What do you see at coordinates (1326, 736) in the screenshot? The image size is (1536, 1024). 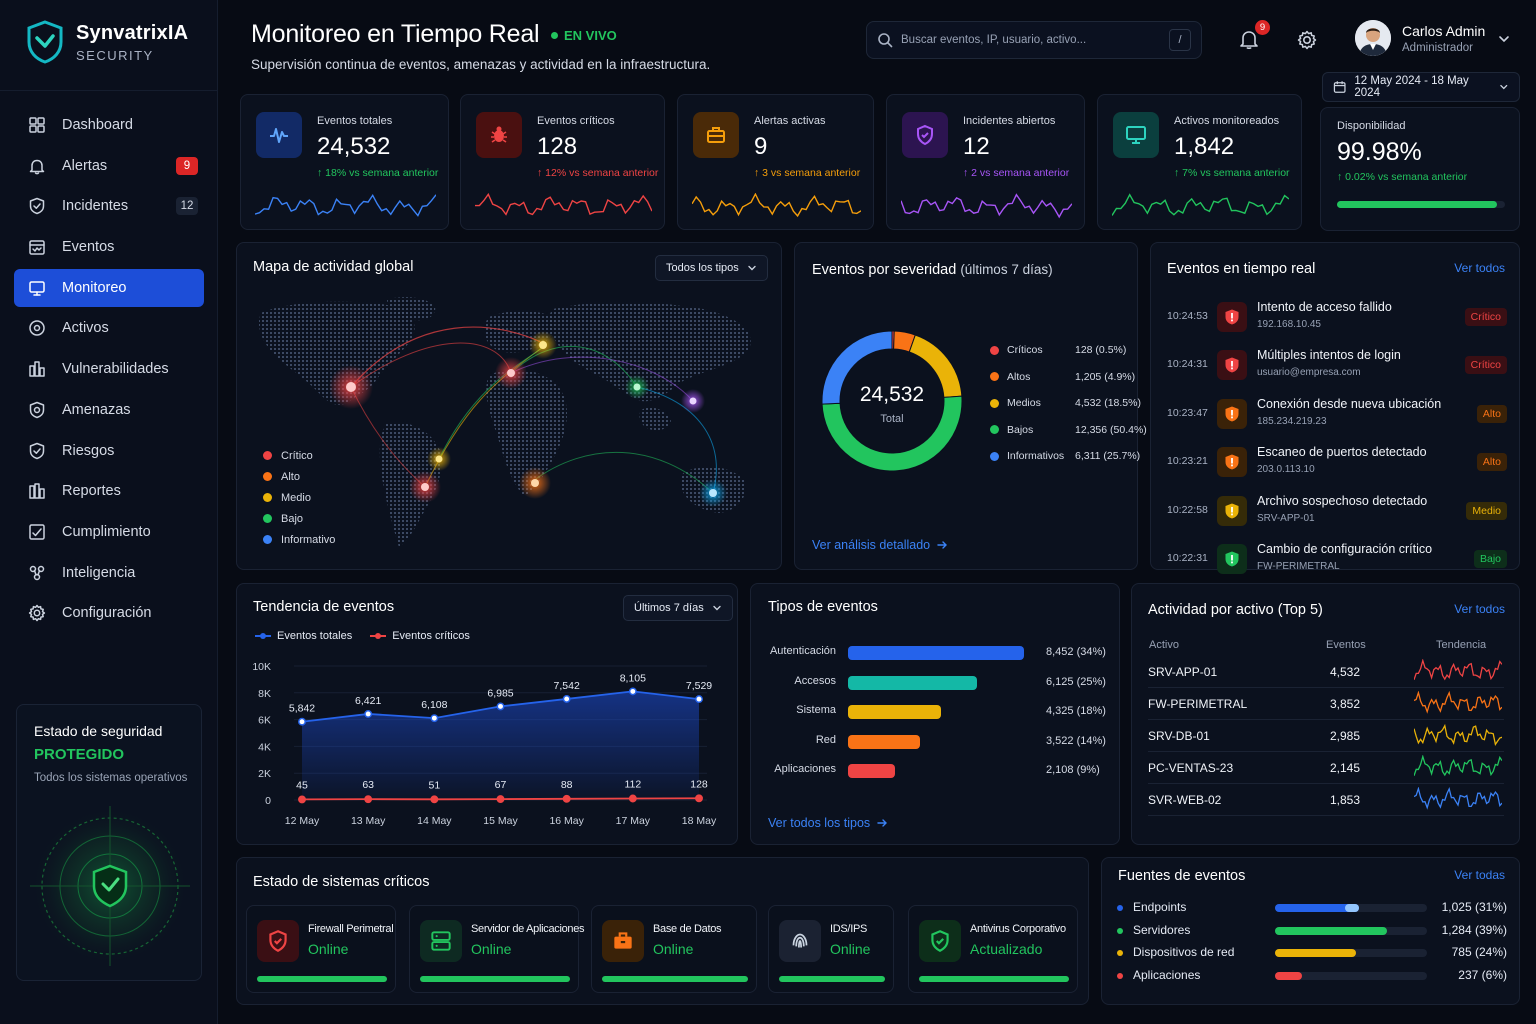 I see `table-row: SRV-DB-01 2,985` at bounding box center [1326, 736].